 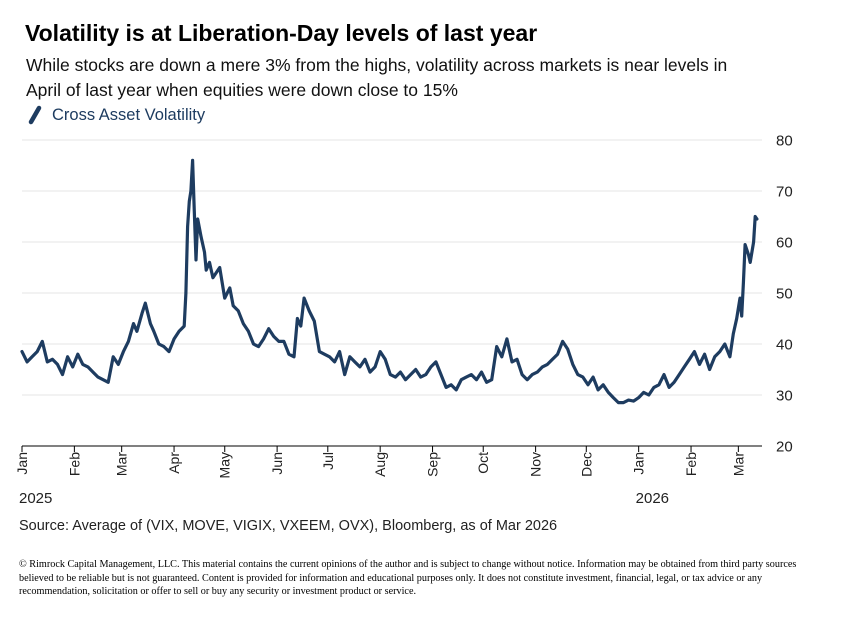 I want to click on legend-label: Cross Asset Volatility, so click(x=129, y=114).